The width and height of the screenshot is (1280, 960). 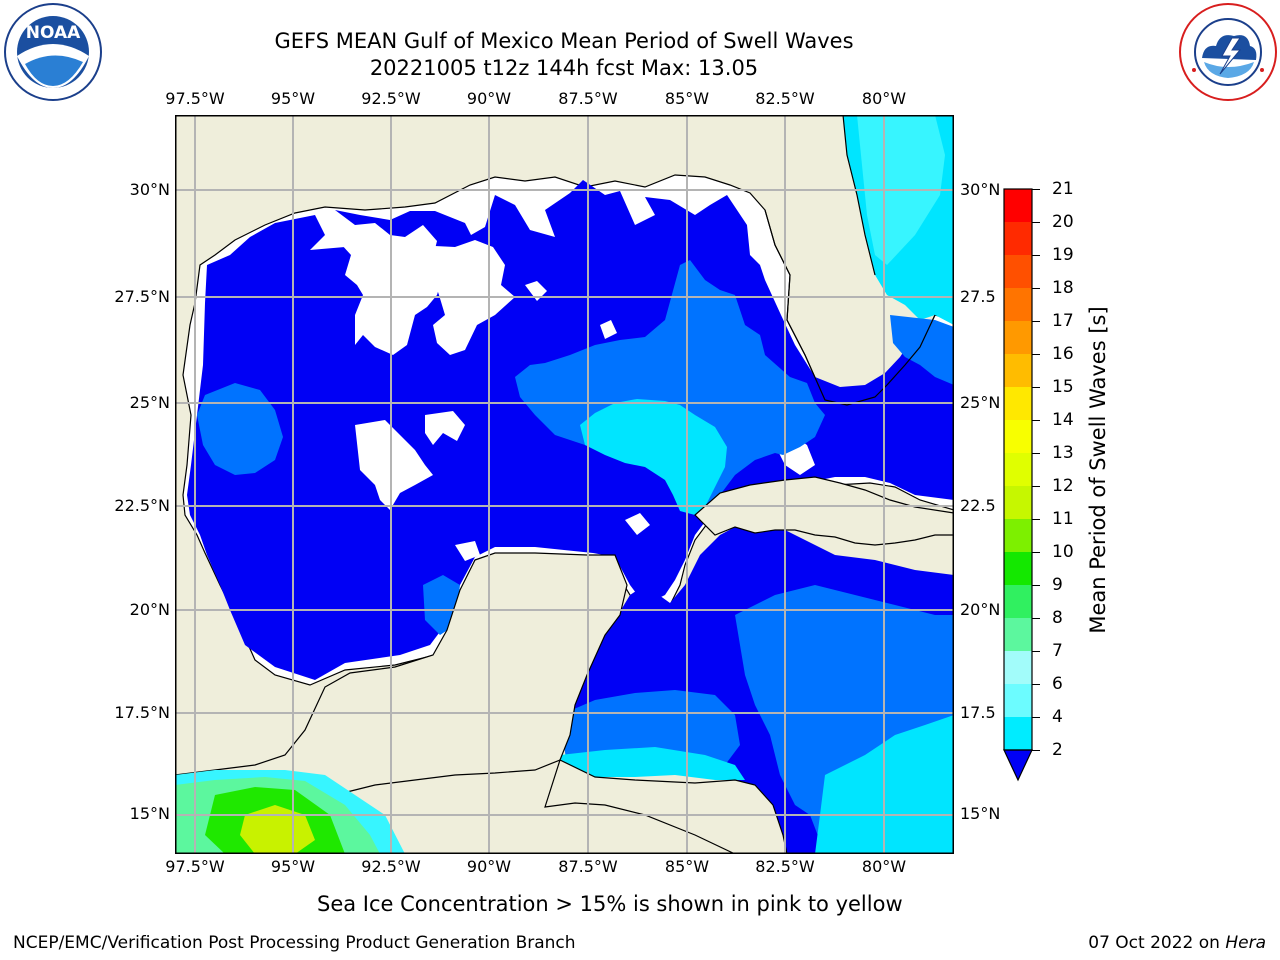 I want to click on lat-tick-right: 22.5, so click(x=978, y=505).